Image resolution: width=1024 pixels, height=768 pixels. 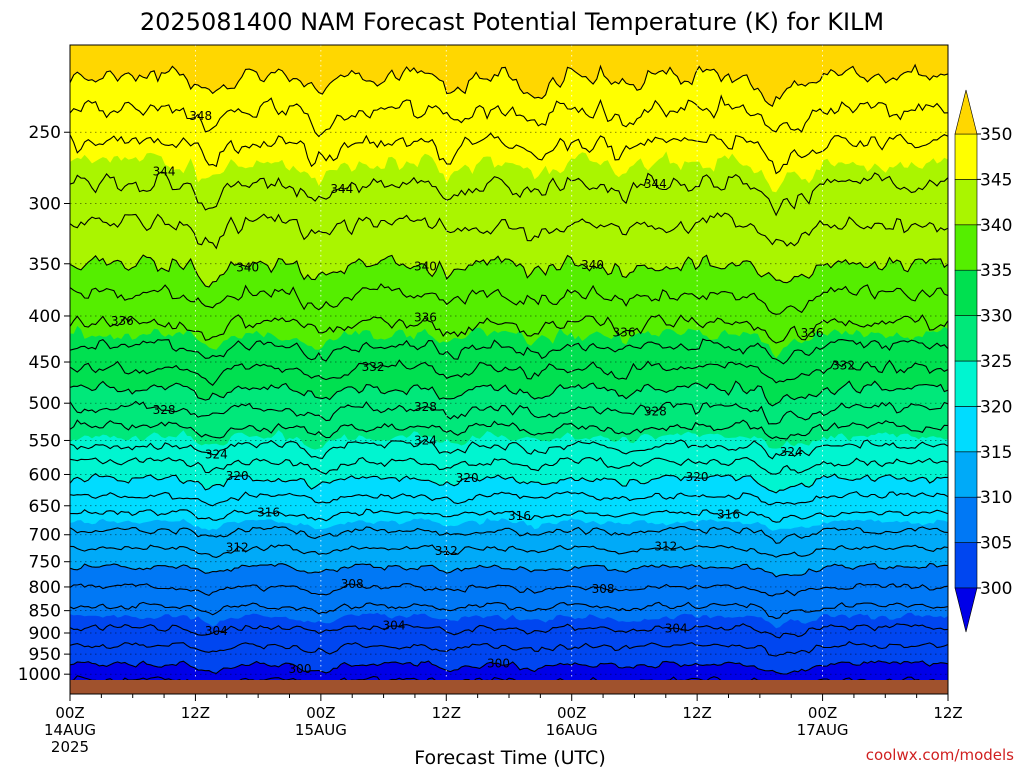 I want to click on y-tick-label: 700, so click(x=45, y=536).